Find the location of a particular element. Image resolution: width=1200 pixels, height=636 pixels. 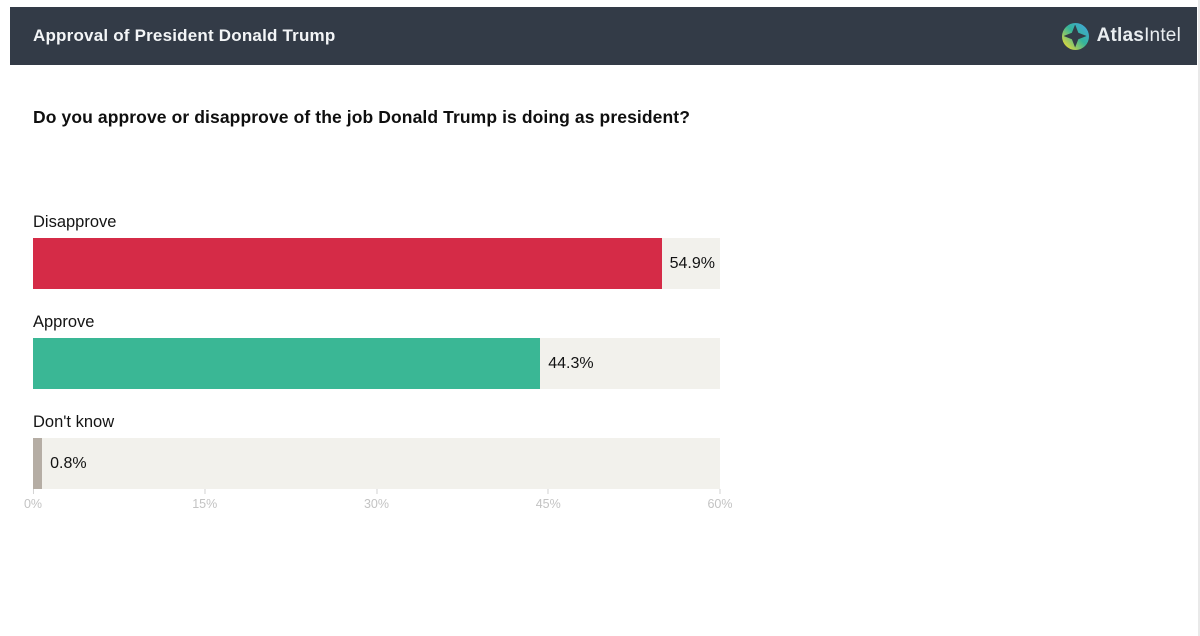

category-label: Disapprove is located at coordinates (75, 222).